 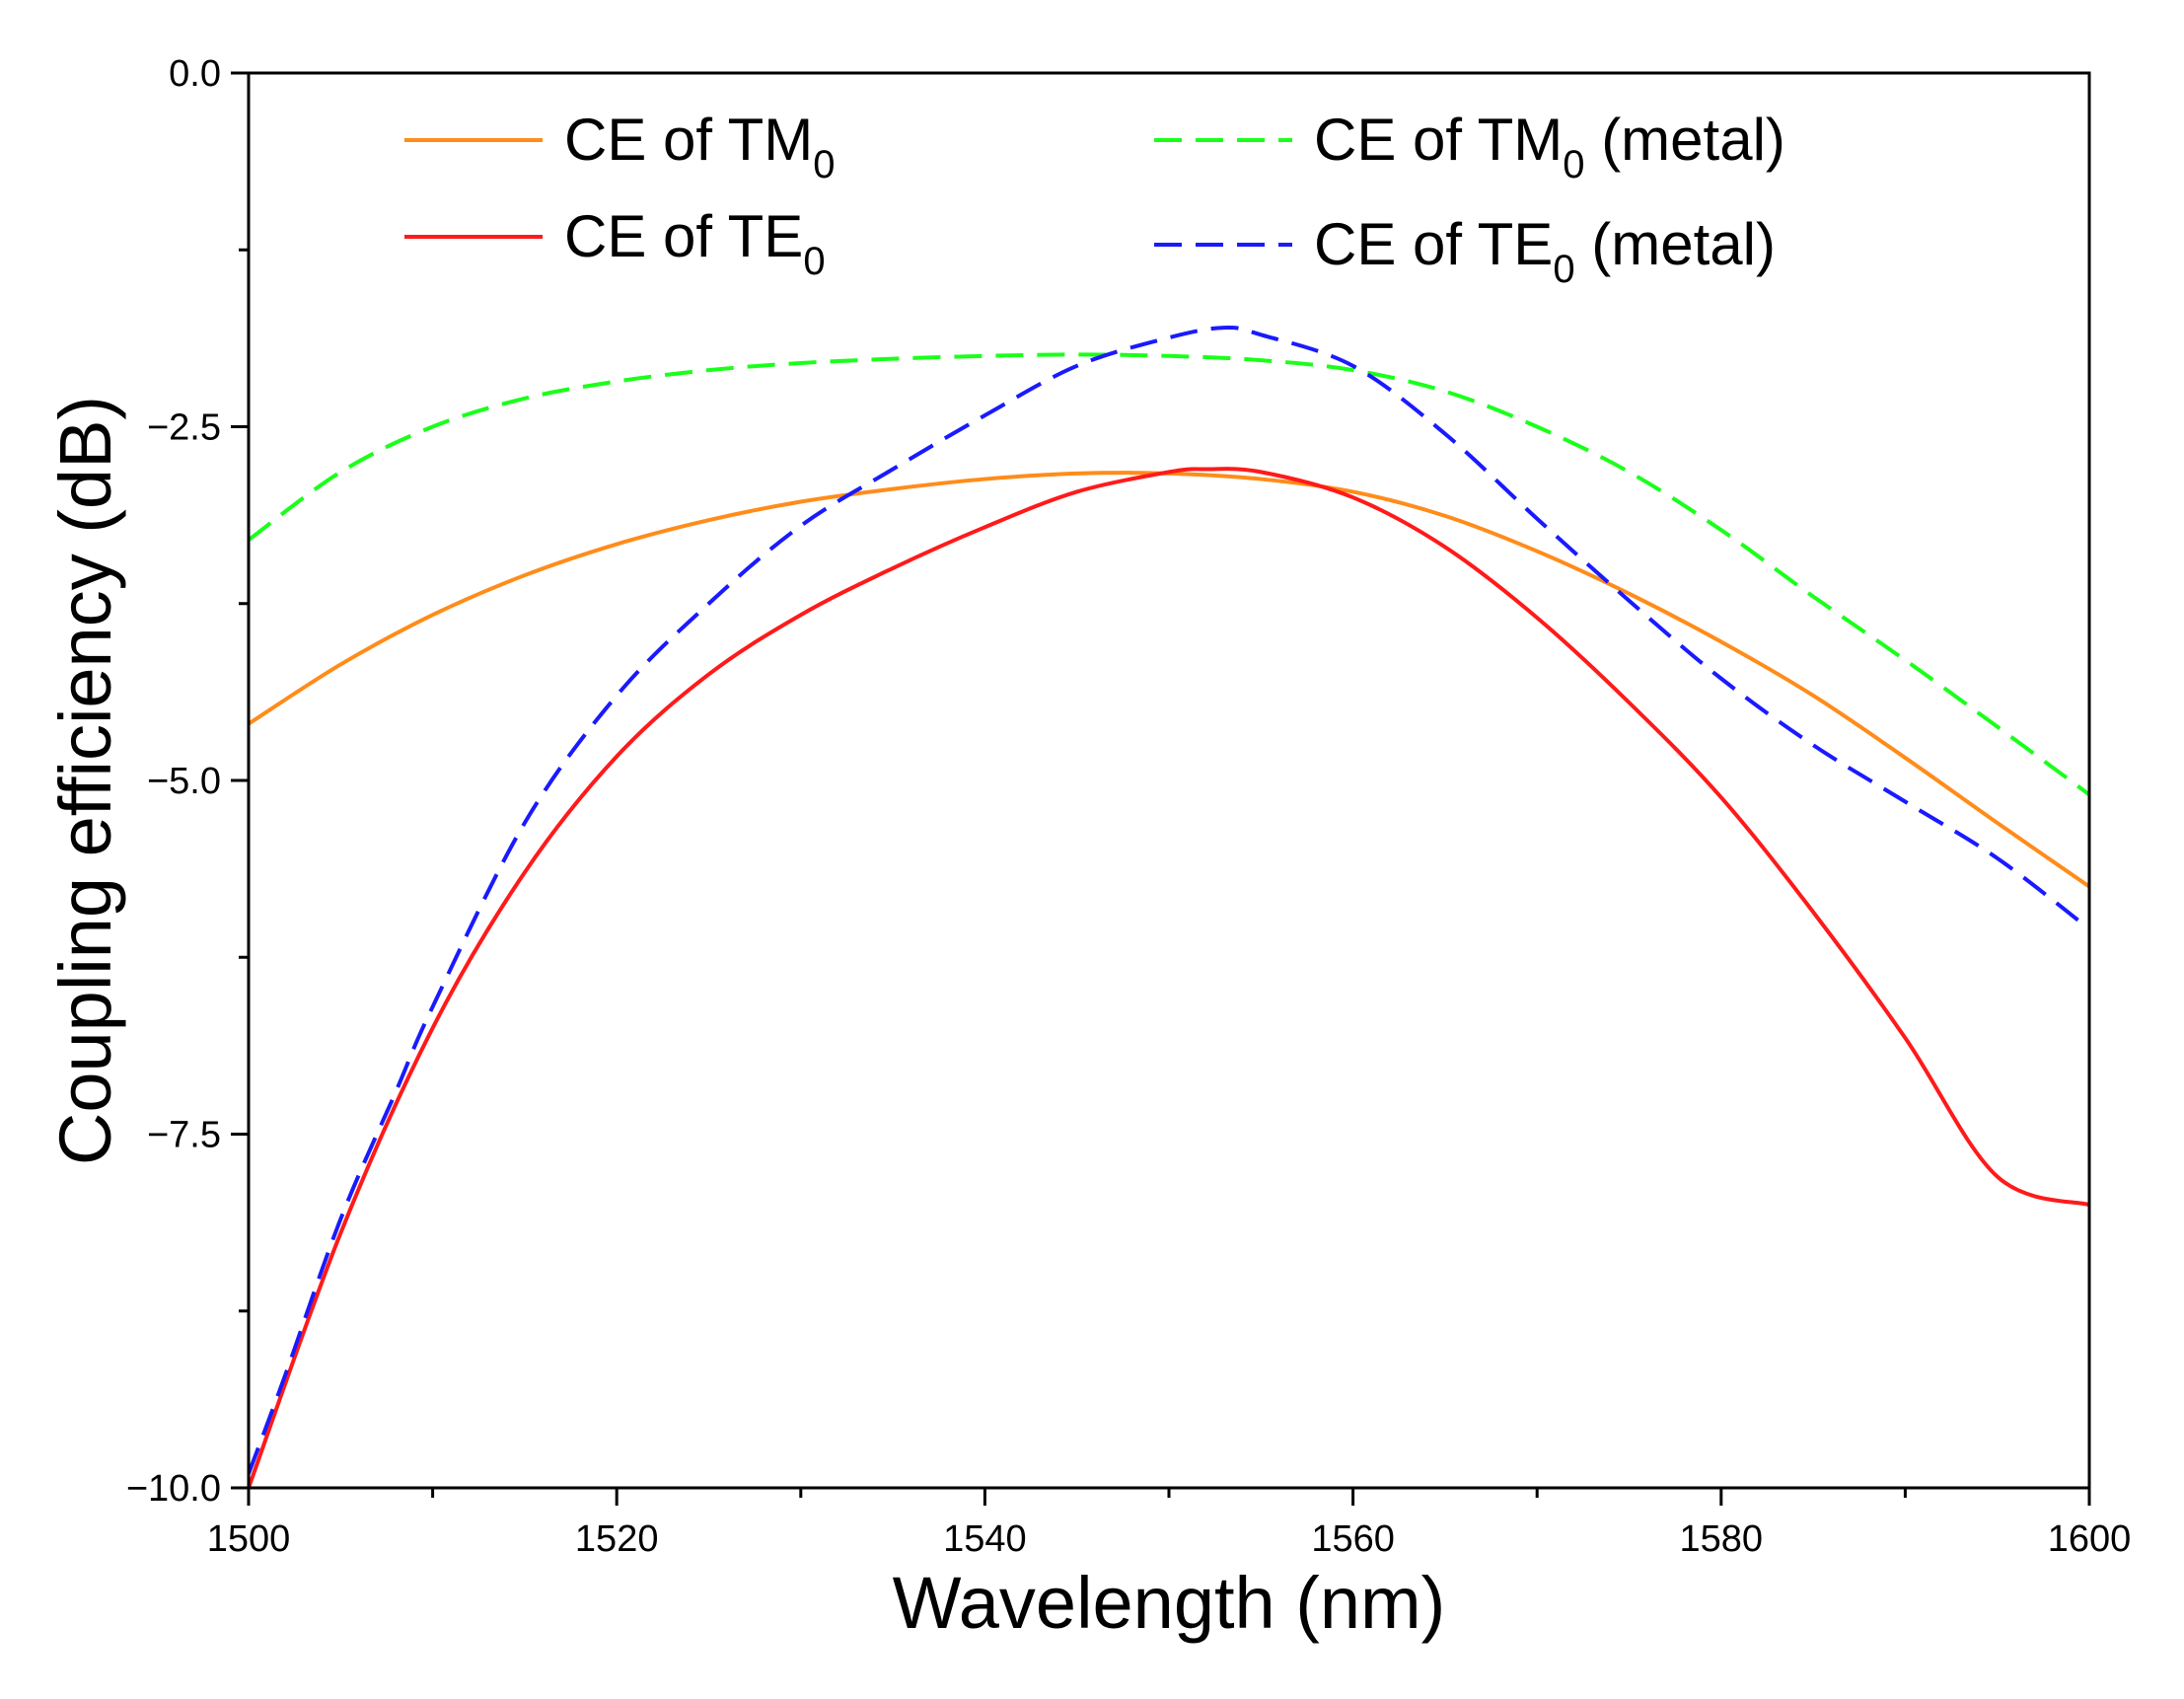 I want to click on x-tick-label: 1500, so click(x=249, y=1539).